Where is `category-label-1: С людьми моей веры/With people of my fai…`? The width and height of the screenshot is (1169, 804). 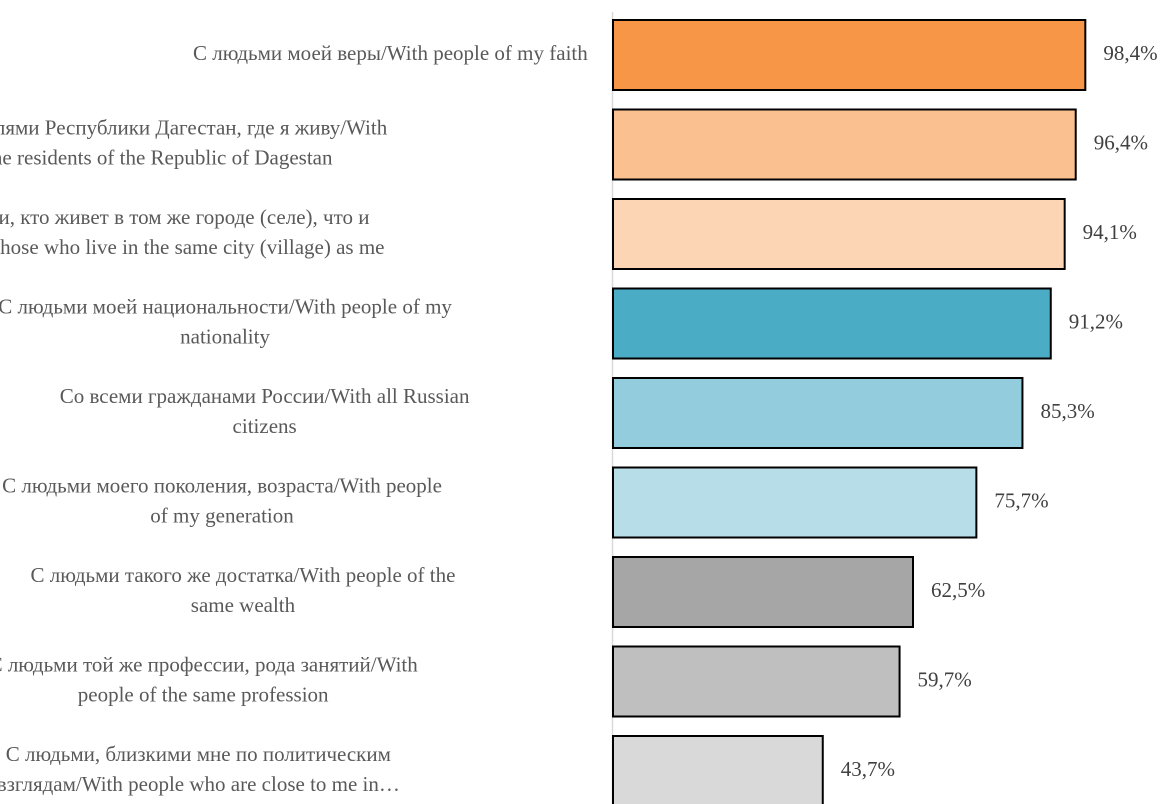
category-label-1: С людьми моей веры/With people of my fai… is located at coordinates (390, 53).